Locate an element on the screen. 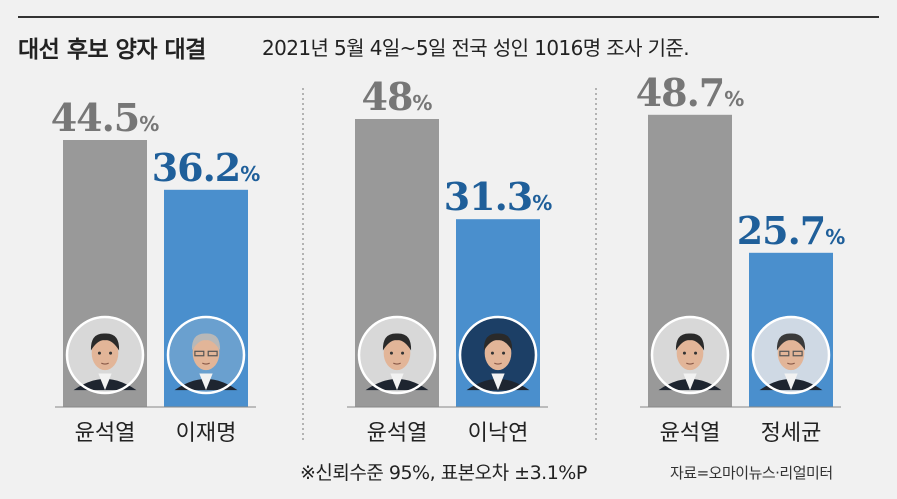 The height and width of the screenshot is (499, 897). data-label: 44.5% is located at coordinates (105, 117).